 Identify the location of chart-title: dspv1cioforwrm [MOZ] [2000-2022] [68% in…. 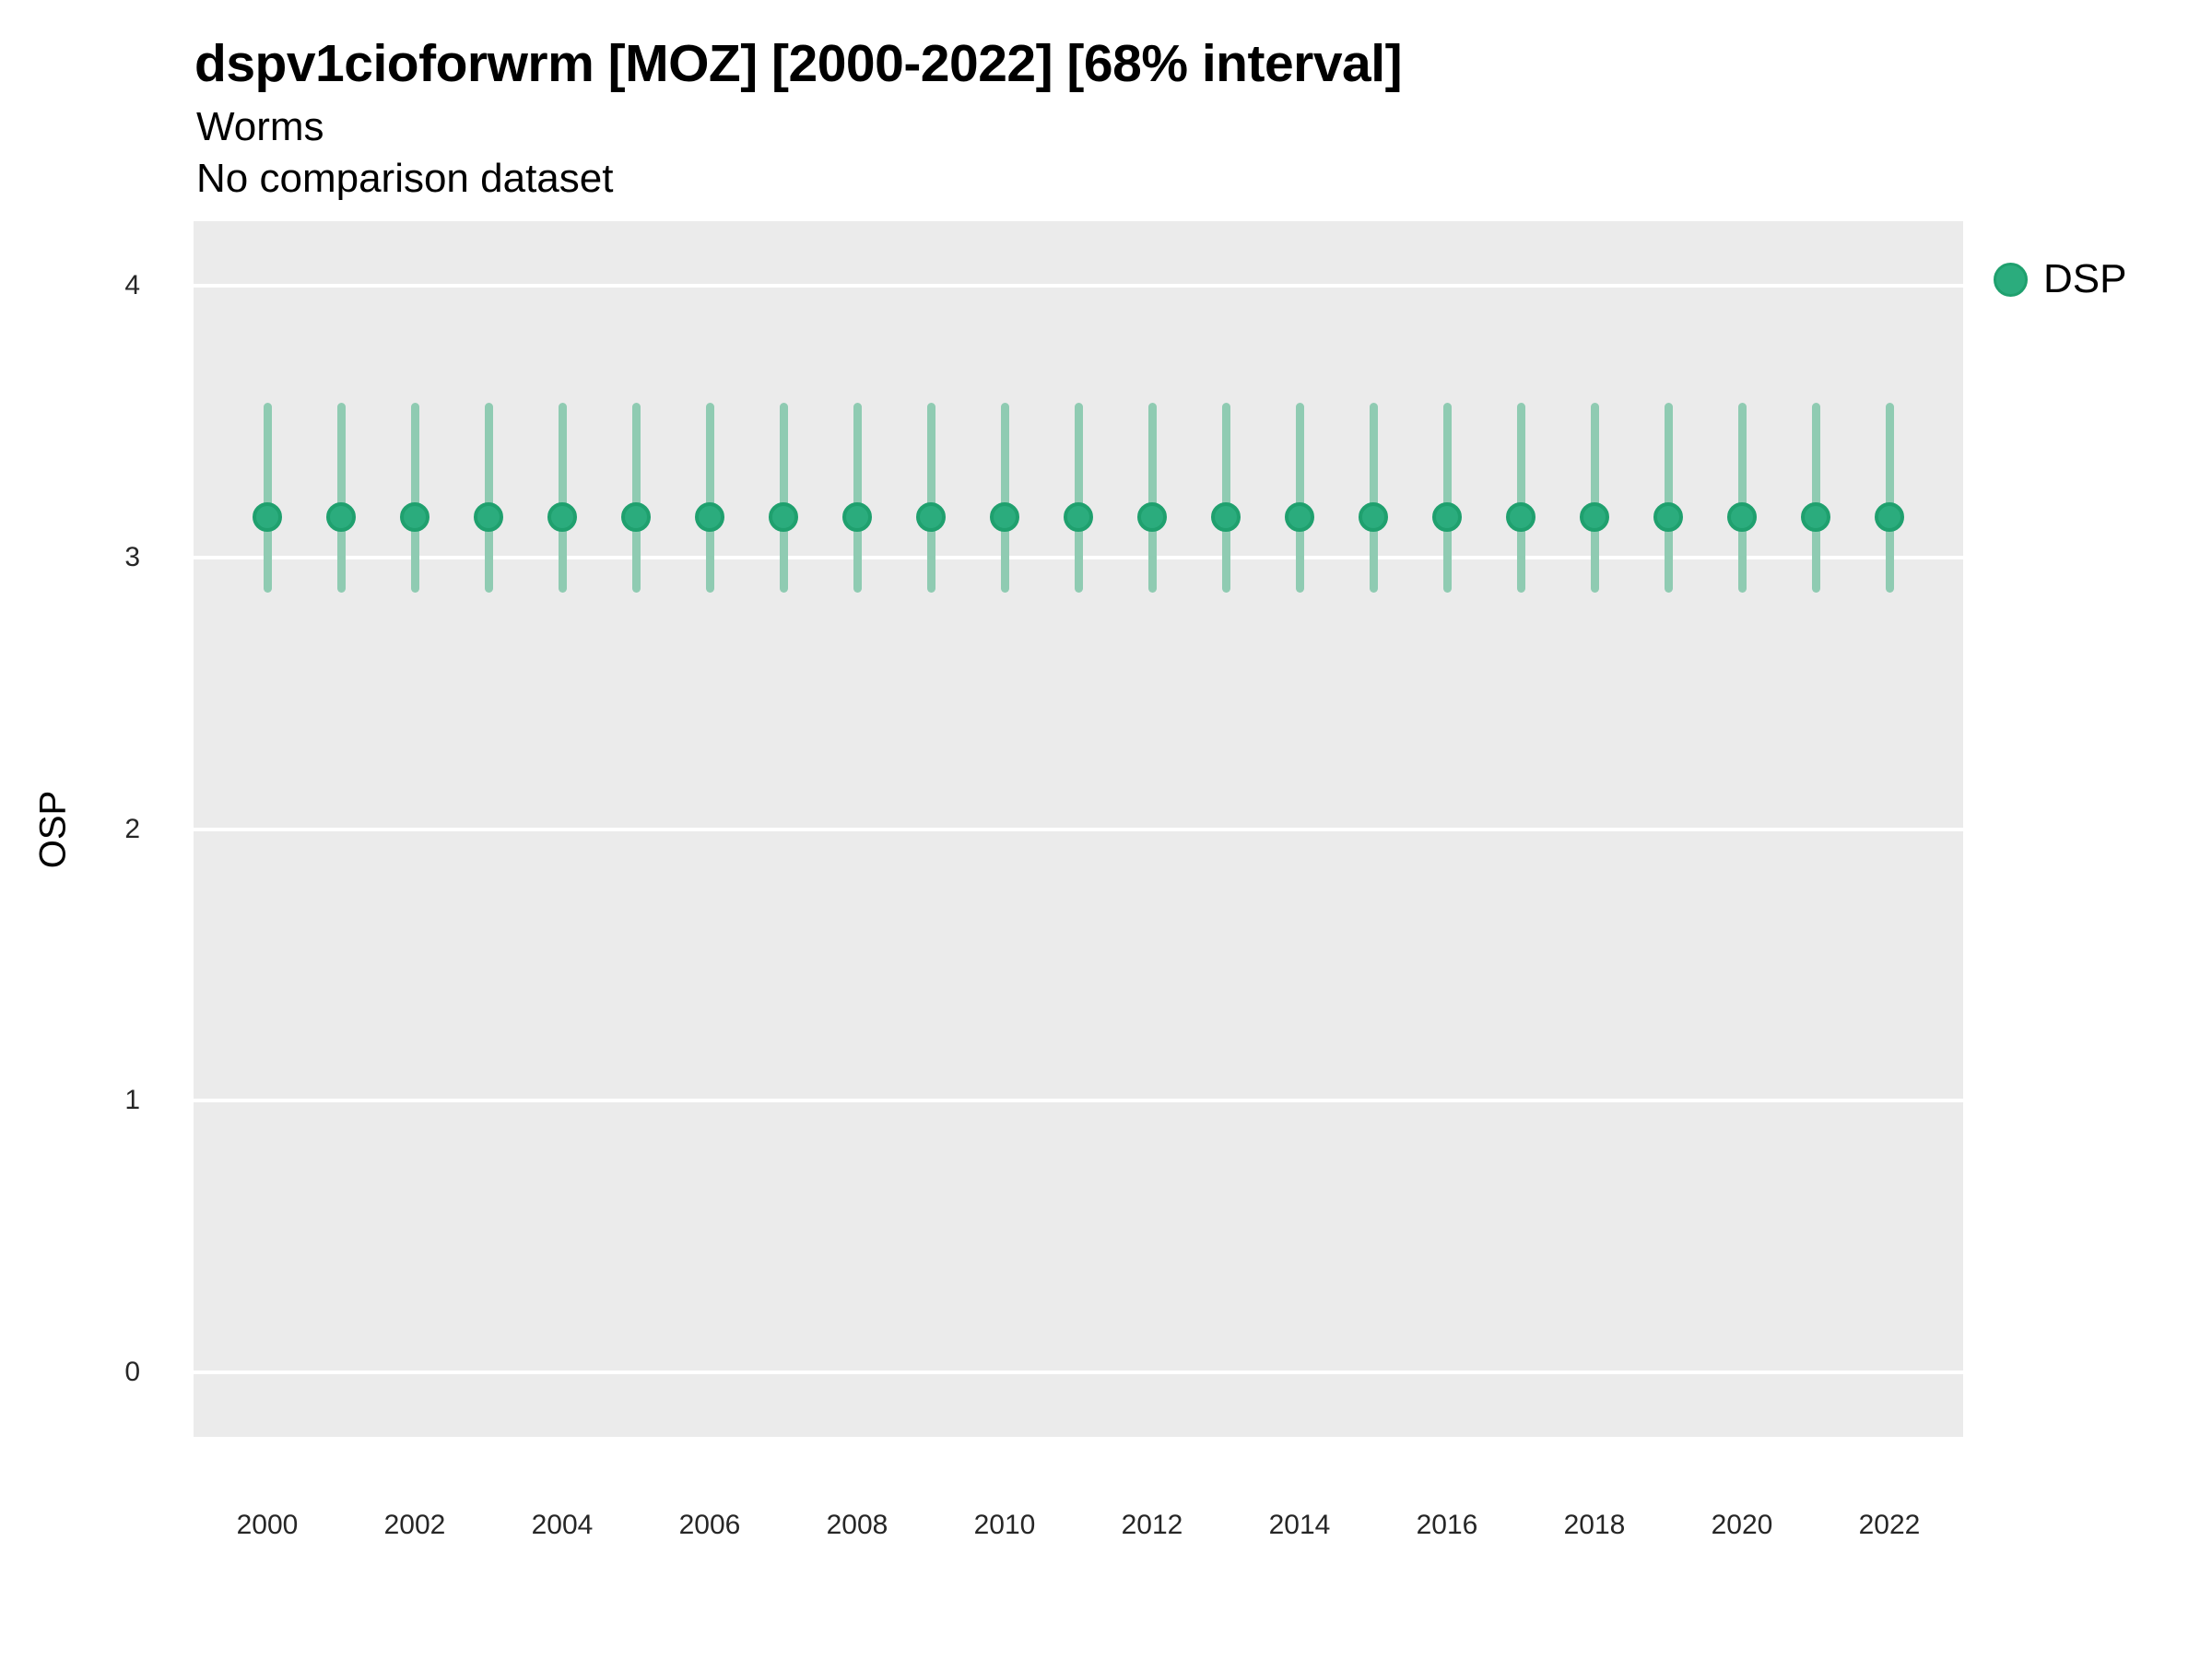
(798, 63).